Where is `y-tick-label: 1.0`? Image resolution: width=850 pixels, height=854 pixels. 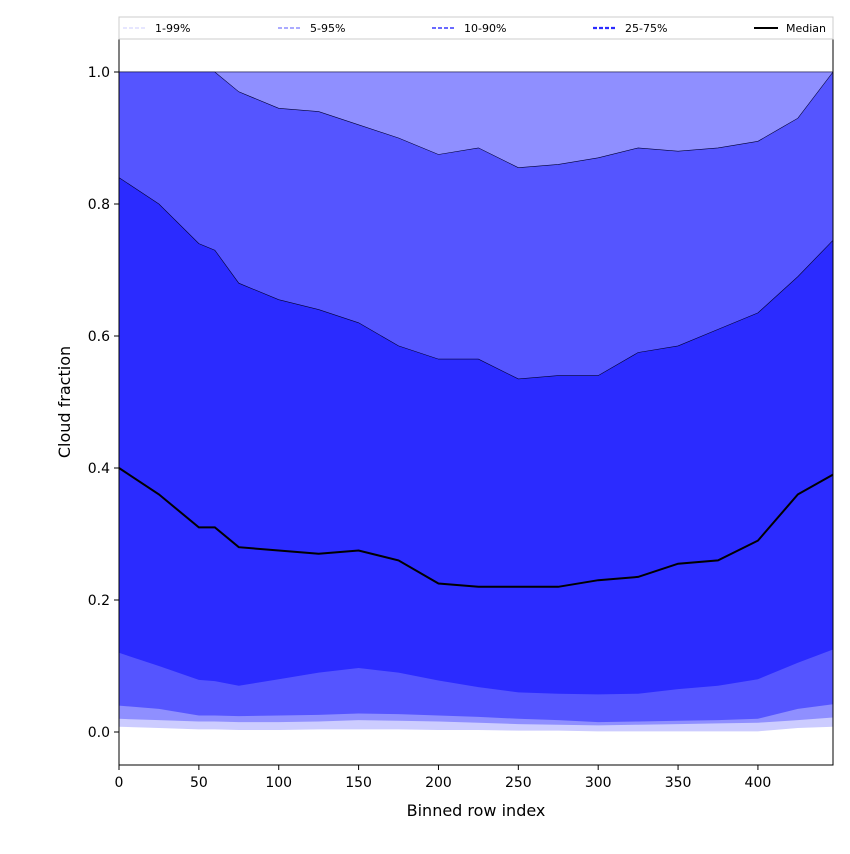 y-tick-label: 1.0 is located at coordinates (99, 73).